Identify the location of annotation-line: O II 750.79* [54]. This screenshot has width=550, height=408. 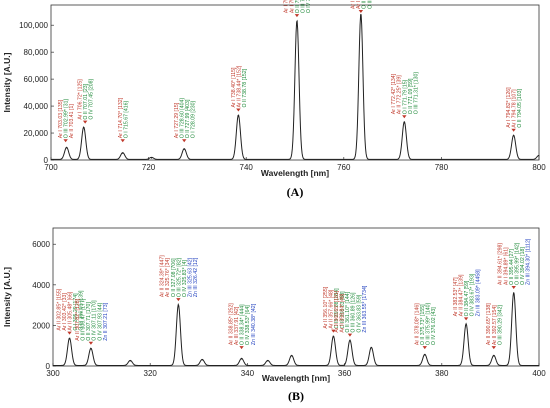
(298, 6).